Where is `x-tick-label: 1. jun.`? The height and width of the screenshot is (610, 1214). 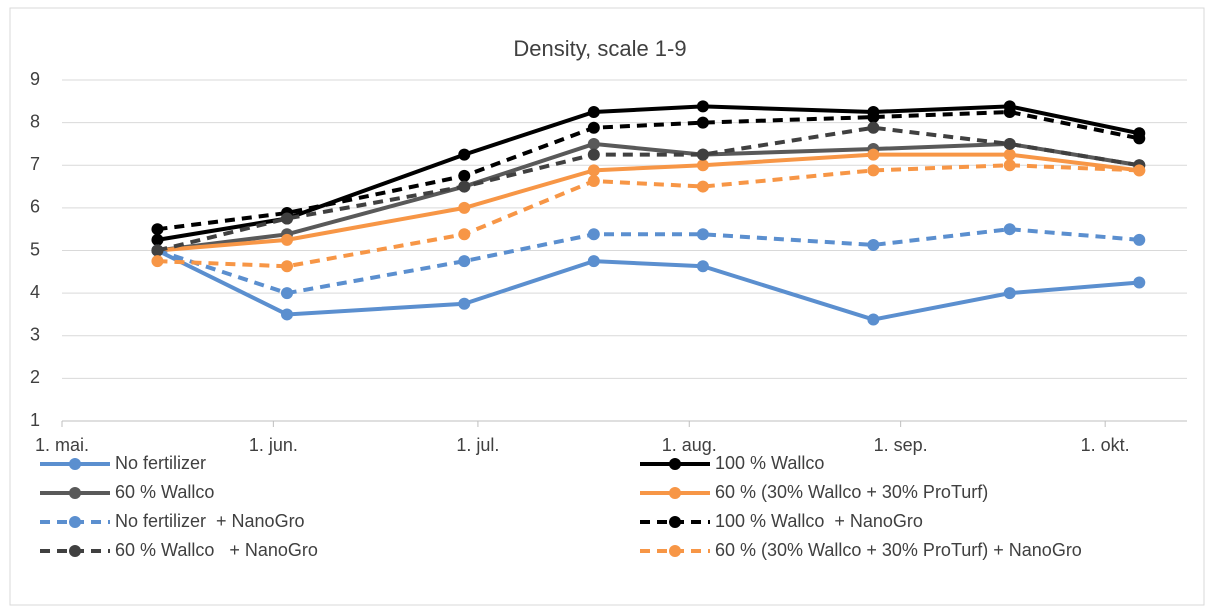 x-tick-label: 1. jun. is located at coordinates (273, 445).